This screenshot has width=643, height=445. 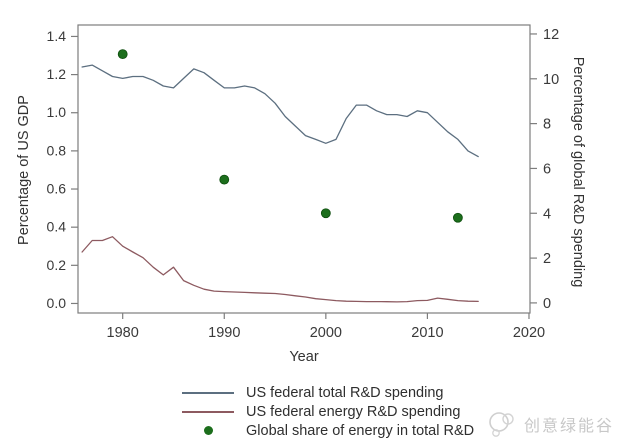 I want to click on y-right-tick-label: 2, so click(x=547, y=259).